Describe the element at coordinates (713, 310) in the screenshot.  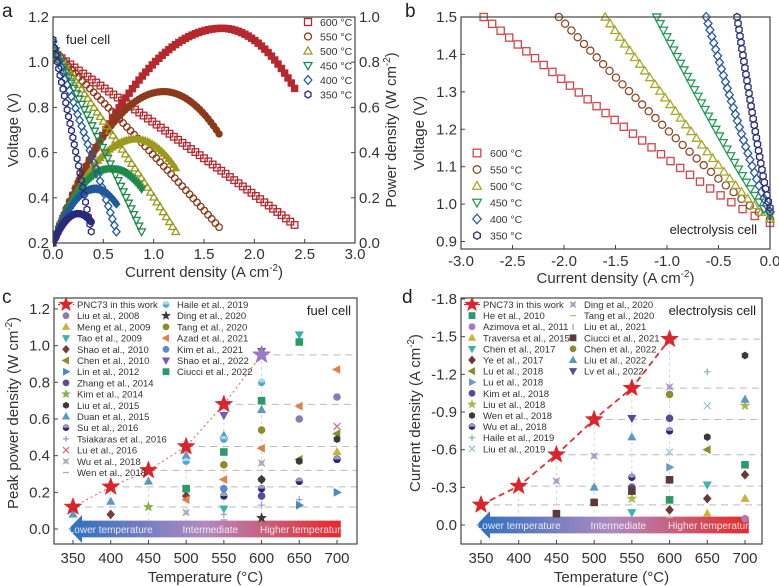
I see `annotation: electrolysis cell` at that location.